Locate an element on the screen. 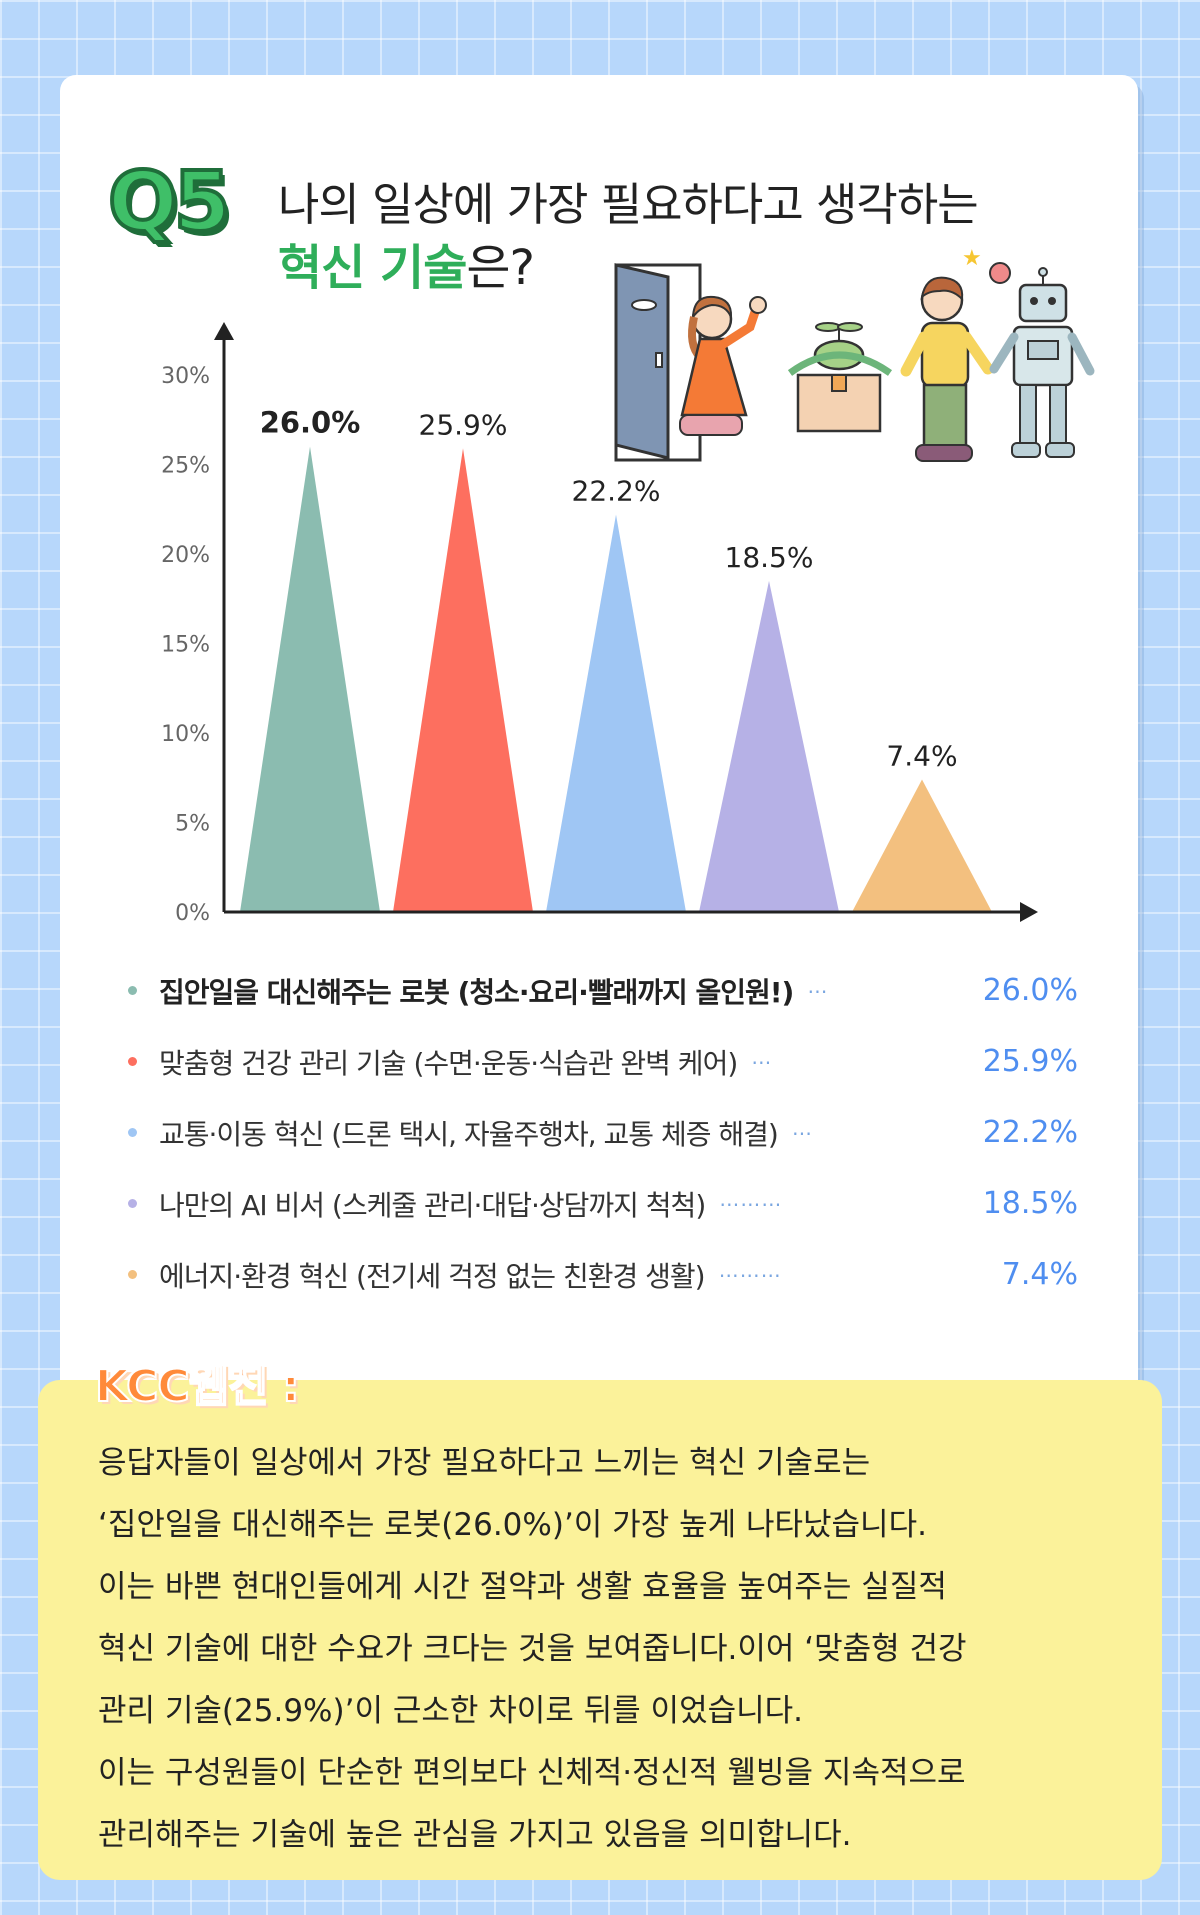 This screenshot has width=1200, height=1915. note-line: 관리 기술(25.9%)’이 근소한 차이로 뒤를 이었습니다. is located at coordinates (451, 1711).